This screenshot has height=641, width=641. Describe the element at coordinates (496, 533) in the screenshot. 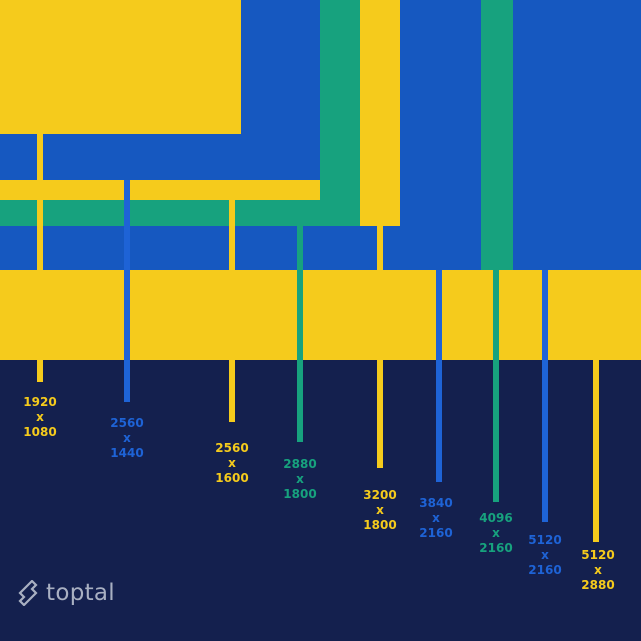

I see `resolution-label: 4096 x 2160` at that location.